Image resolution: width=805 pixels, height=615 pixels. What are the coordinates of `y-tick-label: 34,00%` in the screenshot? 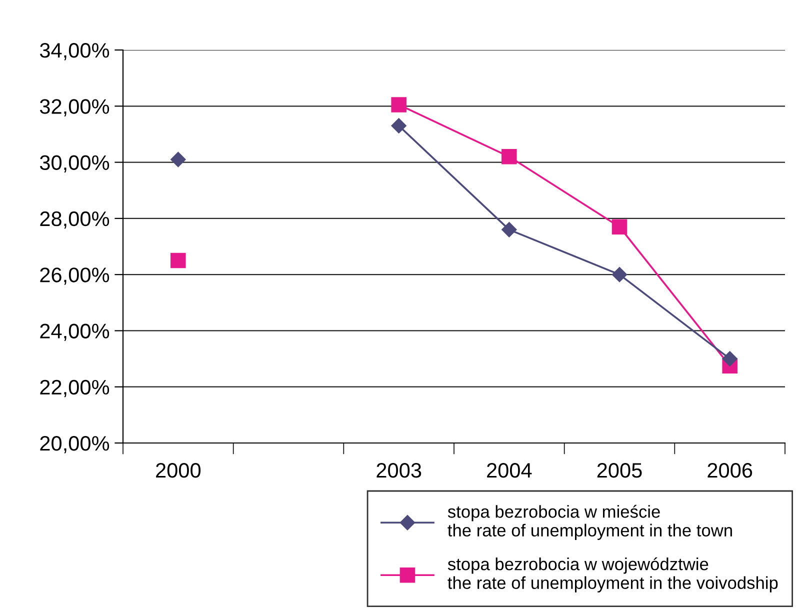 It's located at (75, 51).